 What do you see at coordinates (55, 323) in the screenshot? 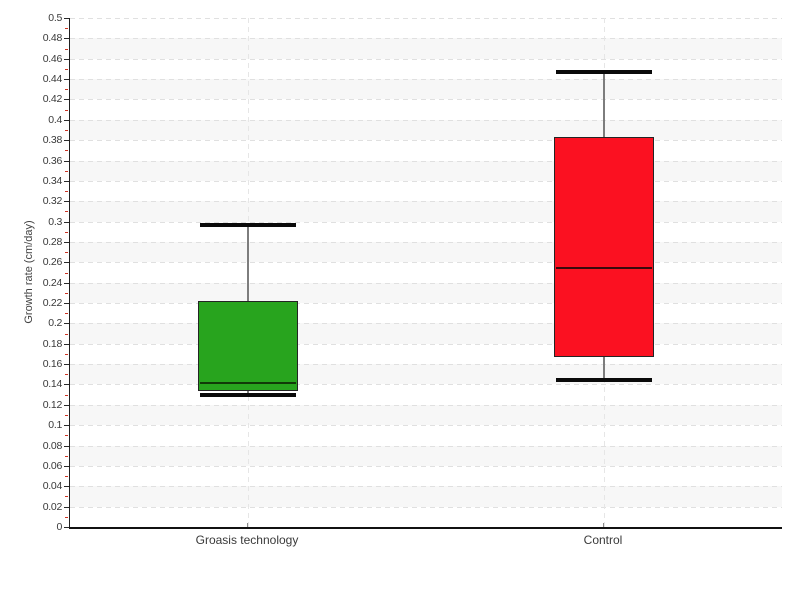
I see `y-axis-tick-label: 0.2` at bounding box center [55, 323].